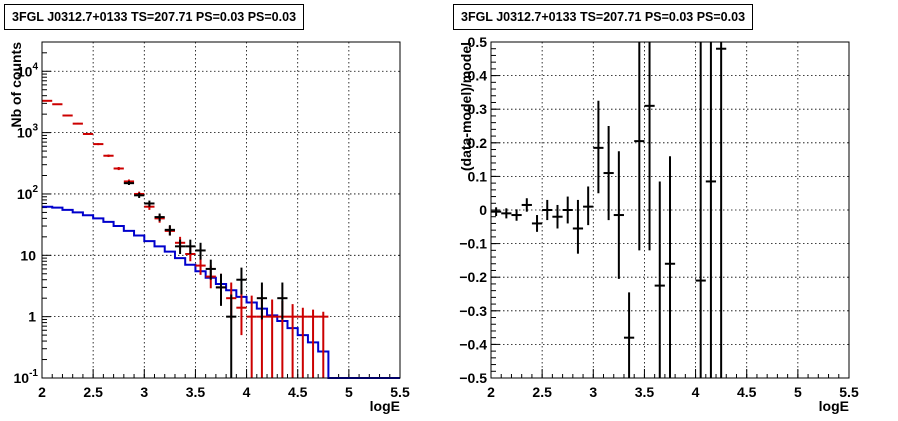 The width and height of the screenshot is (898, 421). I want to click on y-tick-label: −0.5, so click(473, 378).